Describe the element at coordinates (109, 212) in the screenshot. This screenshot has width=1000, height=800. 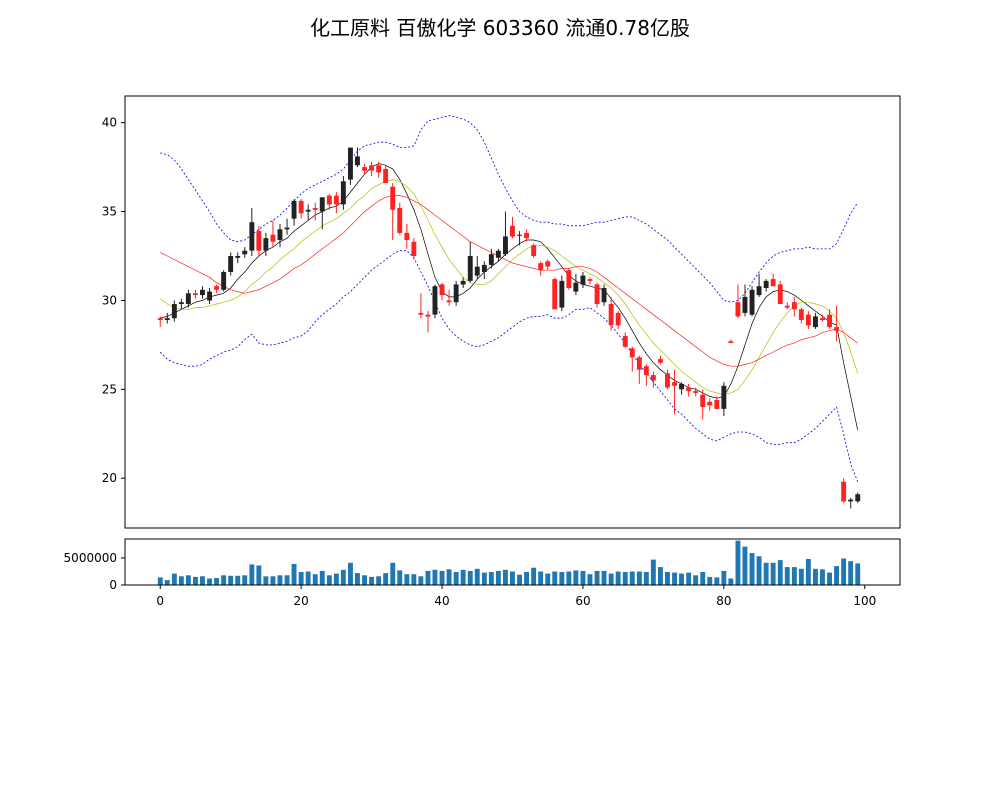
I see `y-tick-label: 35` at that location.